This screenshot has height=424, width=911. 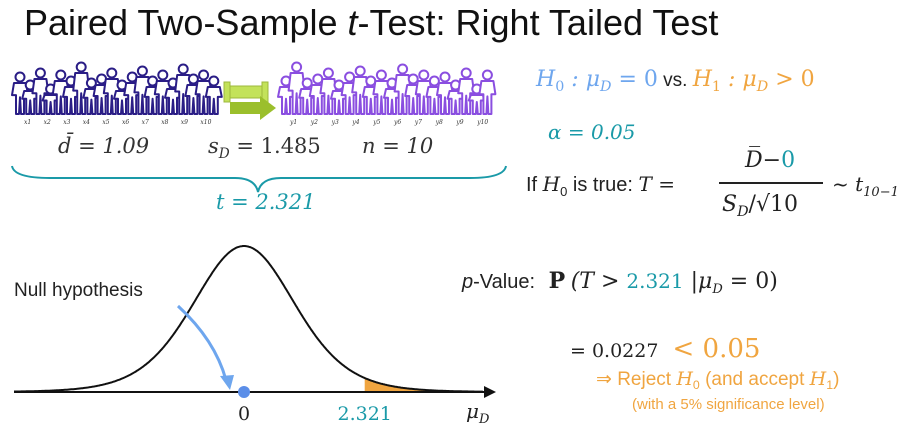 I want to click on before-label: x7, so click(x=145, y=122).